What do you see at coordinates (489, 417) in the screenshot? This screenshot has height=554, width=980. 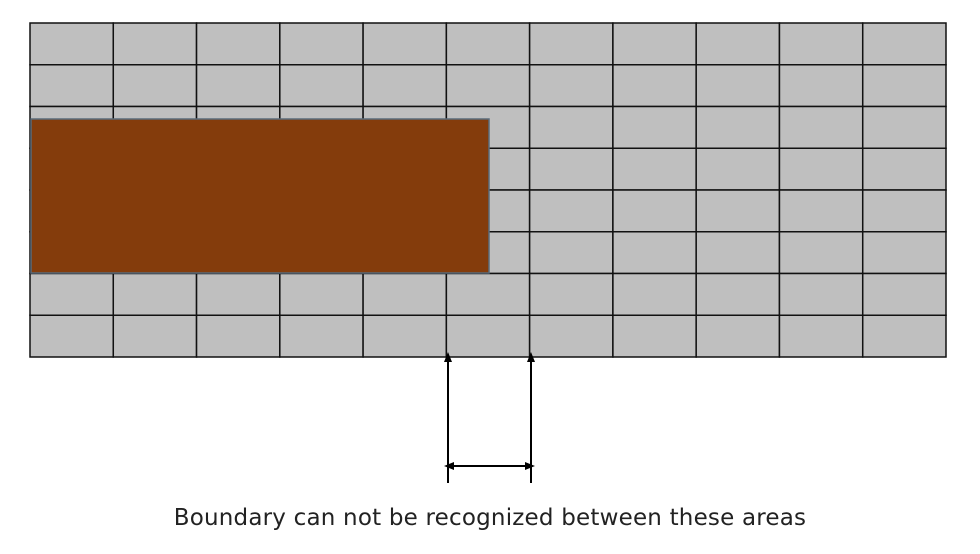 I see `boundary-indicator` at bounding box center [489, 417].